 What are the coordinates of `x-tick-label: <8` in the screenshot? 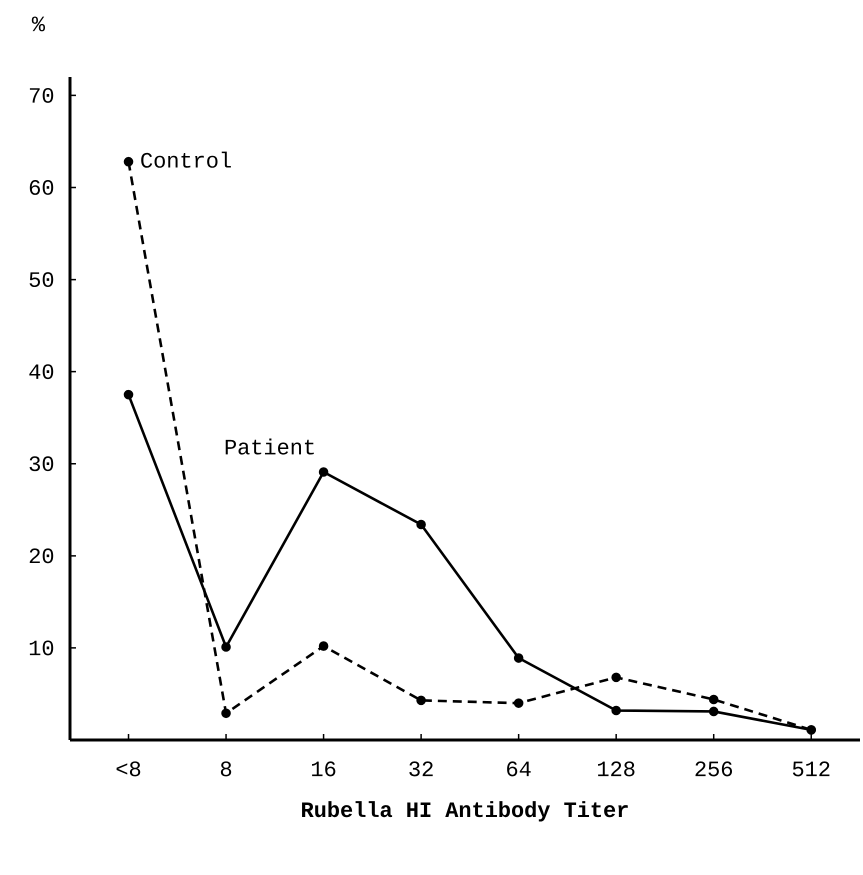 It's located at (128, 768).